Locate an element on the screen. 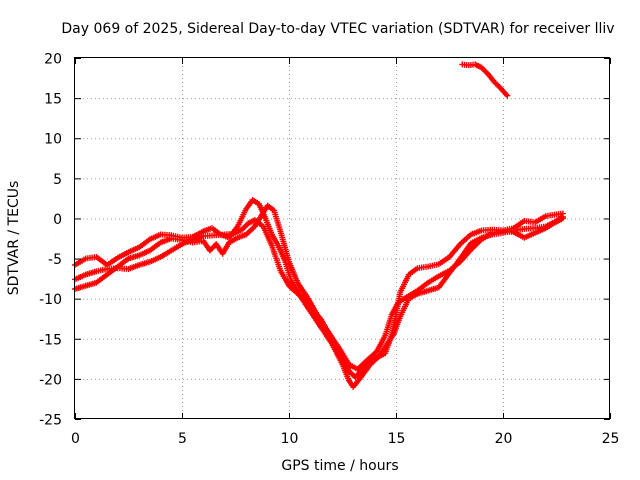  y-axis-label: SDTVAR / TECUs is located at coordinates (14, 238).